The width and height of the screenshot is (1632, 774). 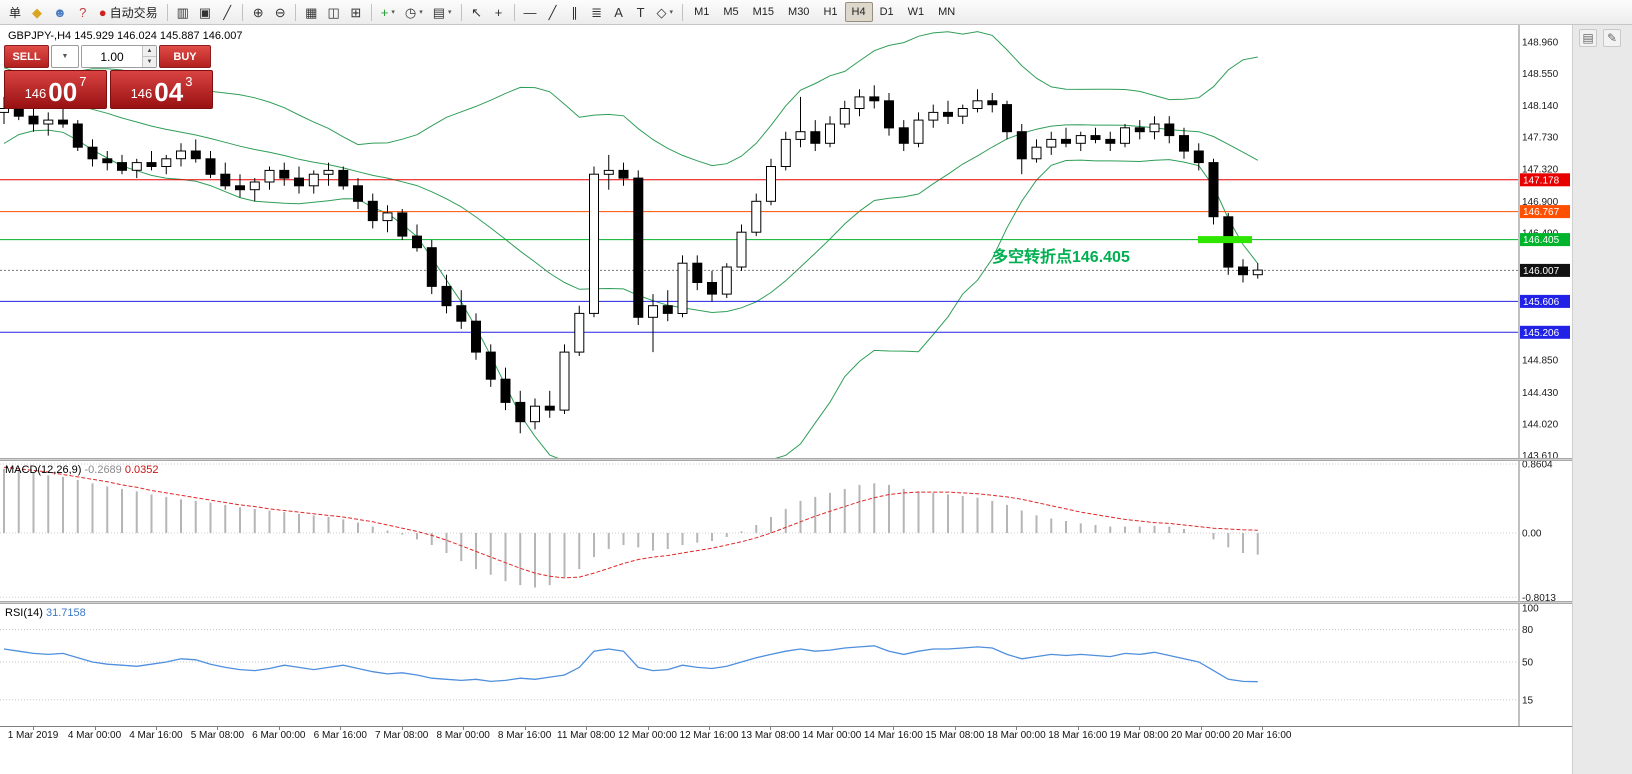 What do you see at coordinates (553, 12) in the screenshot?
I see `trendline-button: ╱` at bounding box center [553, 12].